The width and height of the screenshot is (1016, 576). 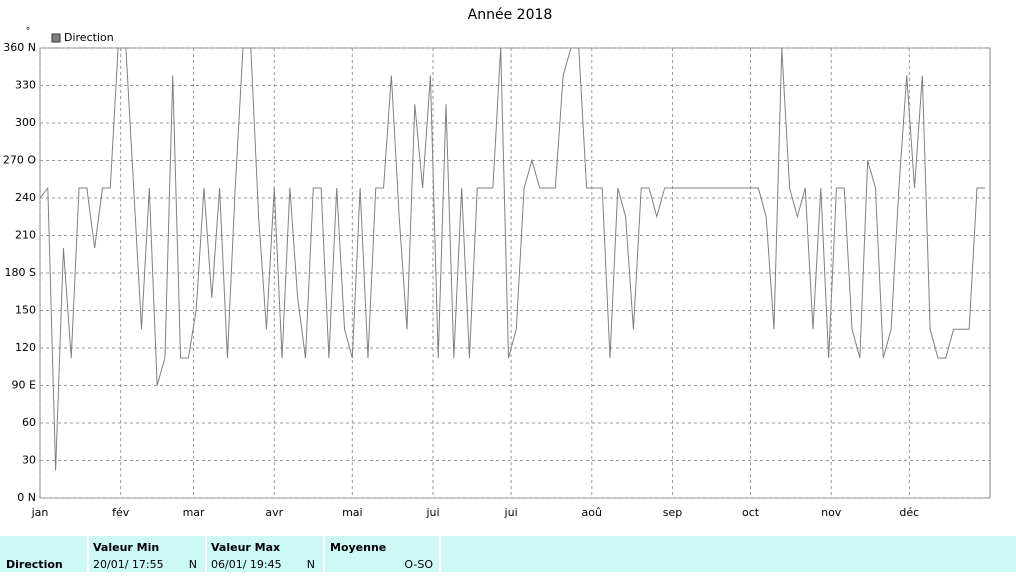 I want to click on y-tick-label: 360 N, so click(x=19, y=47).